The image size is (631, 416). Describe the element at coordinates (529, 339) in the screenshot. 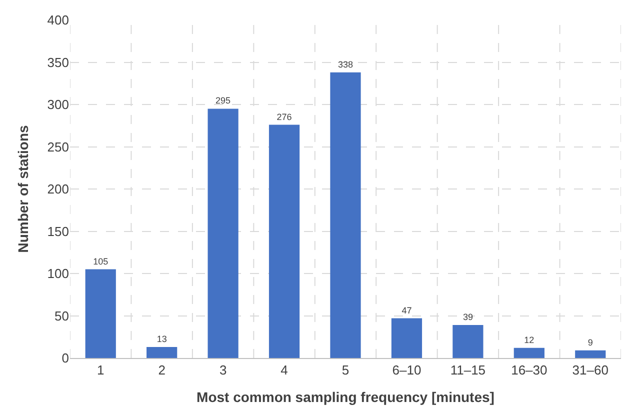

I see `data-label: 12` at that location.